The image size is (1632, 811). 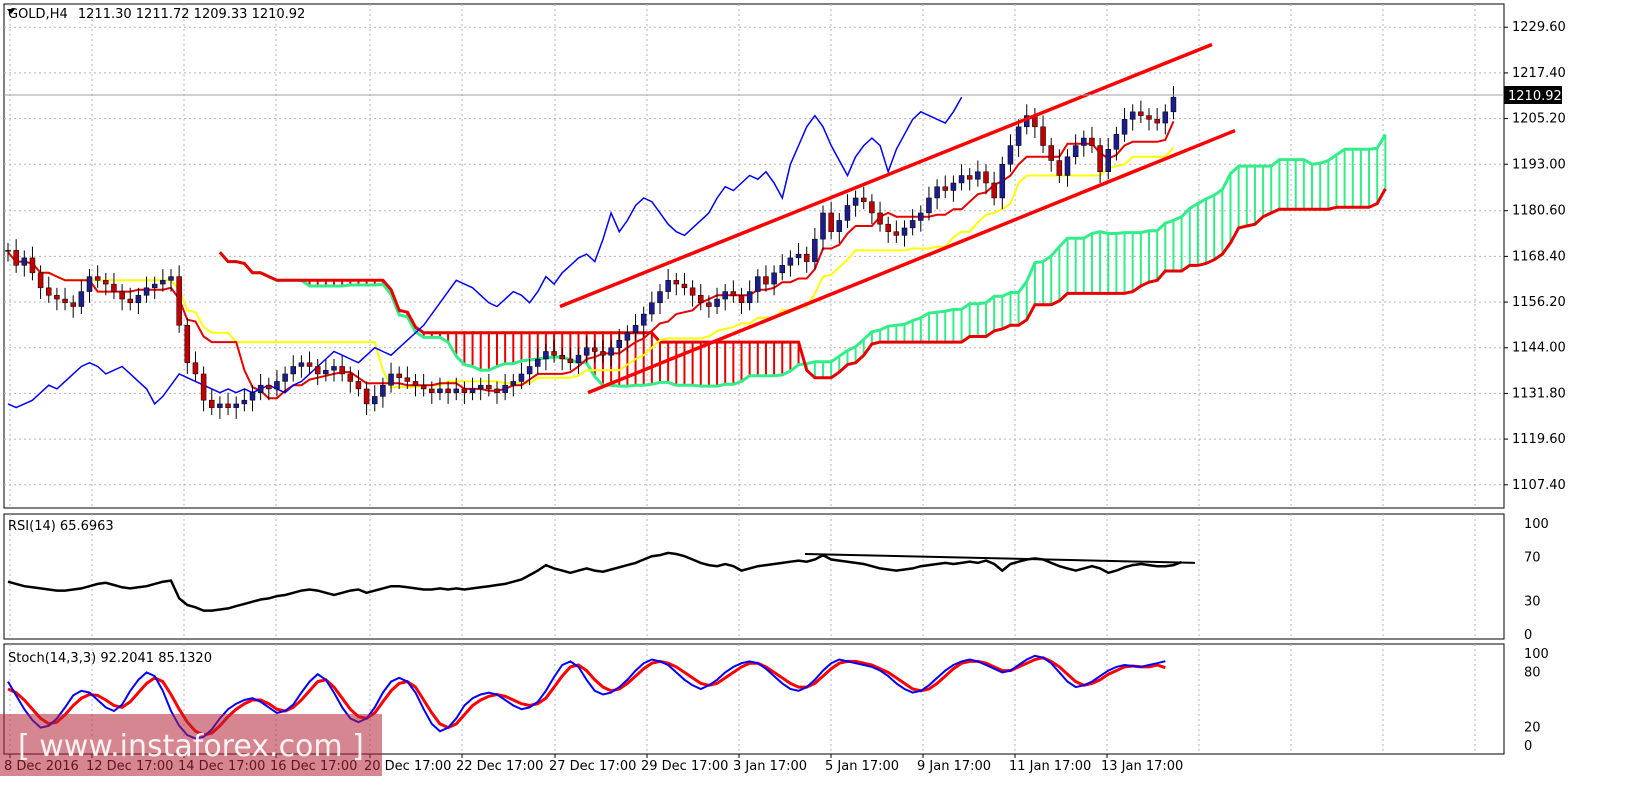 What do you see at coordinates (110, 658) in the screenshot?
I see `stoch-title: Stoch(14,3,3) 92.2041 85.1320` at bounding box center [110, 658].